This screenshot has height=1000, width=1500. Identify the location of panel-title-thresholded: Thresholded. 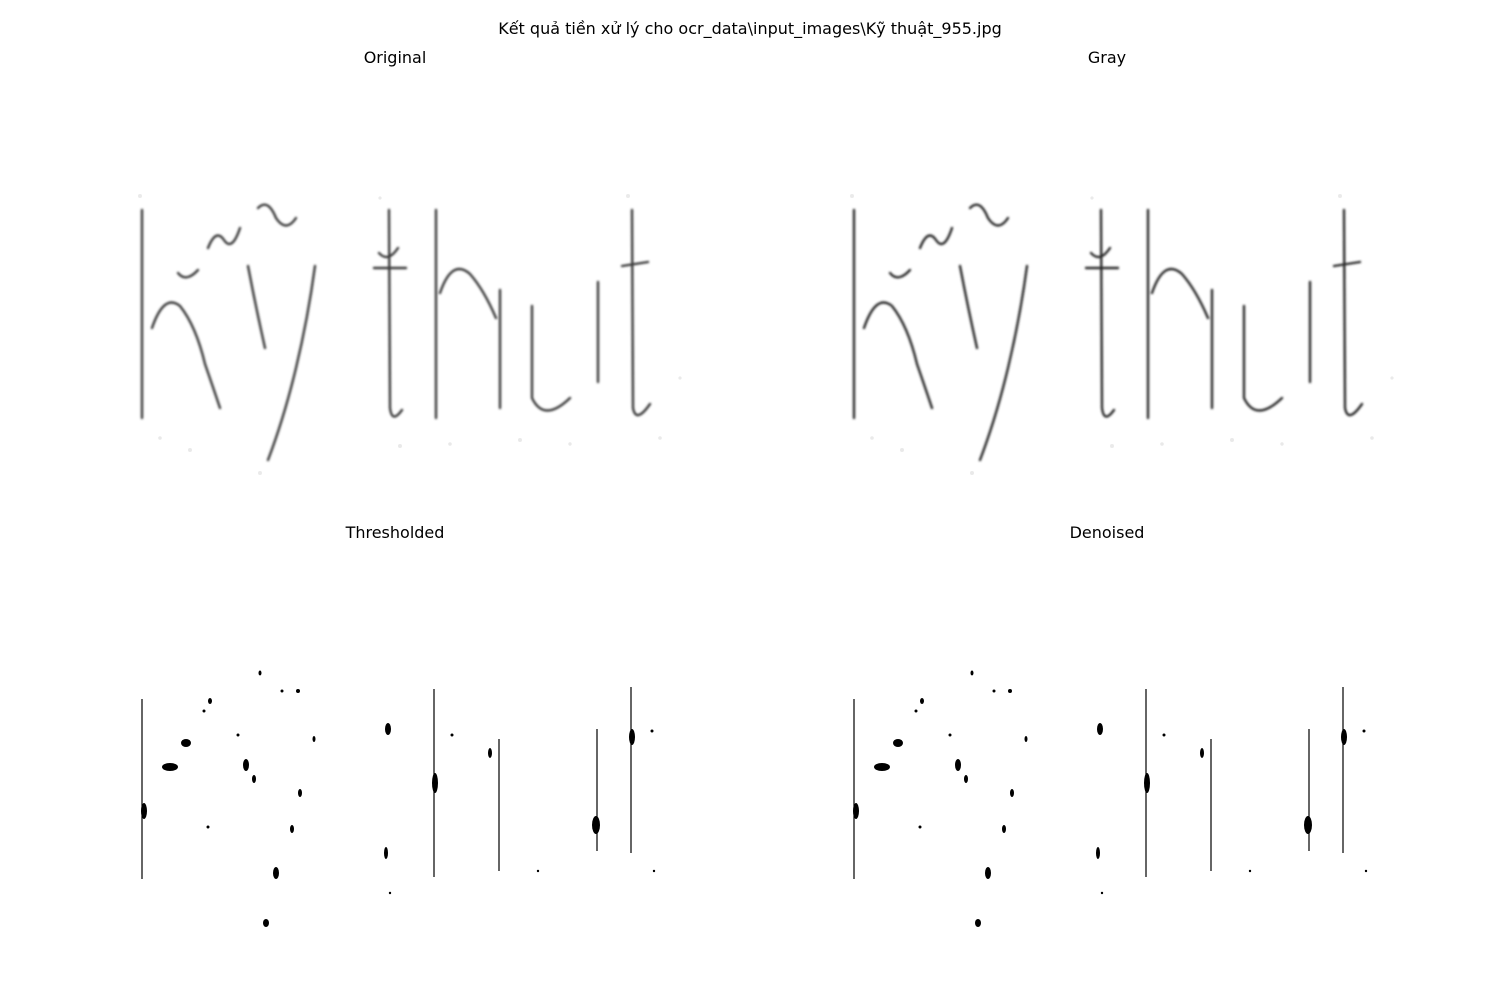
(395, 532).